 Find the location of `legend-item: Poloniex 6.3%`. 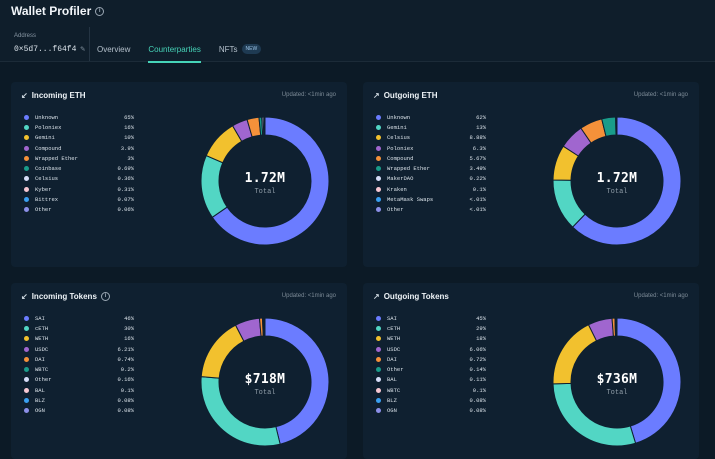

legend-item: Poloniex 6.3% is located at coordinates (431, 148).